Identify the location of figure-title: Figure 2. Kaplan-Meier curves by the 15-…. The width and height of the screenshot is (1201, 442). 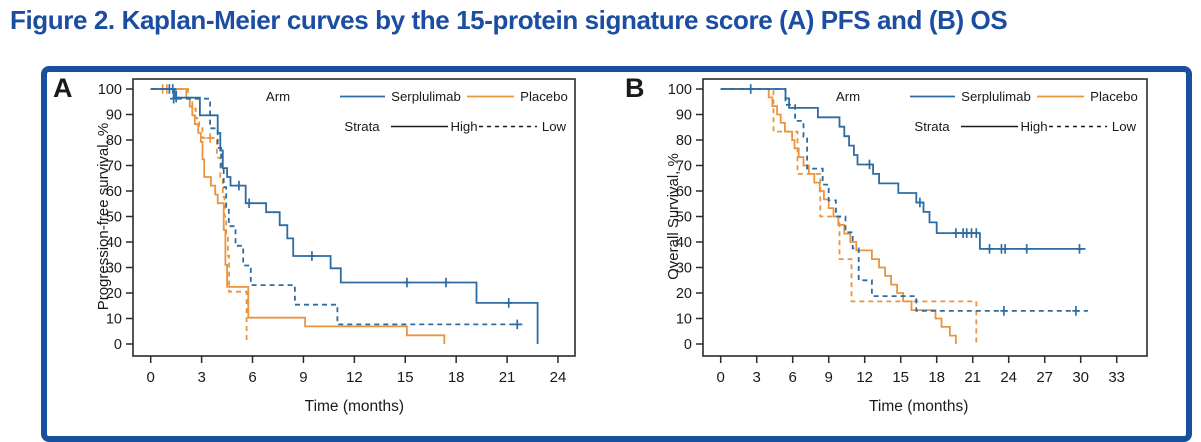
(509, 20).